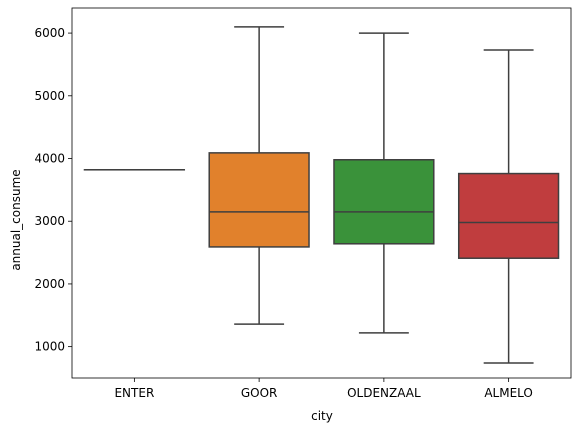  I want to click on x-axis-label: city, so click(322, 416).